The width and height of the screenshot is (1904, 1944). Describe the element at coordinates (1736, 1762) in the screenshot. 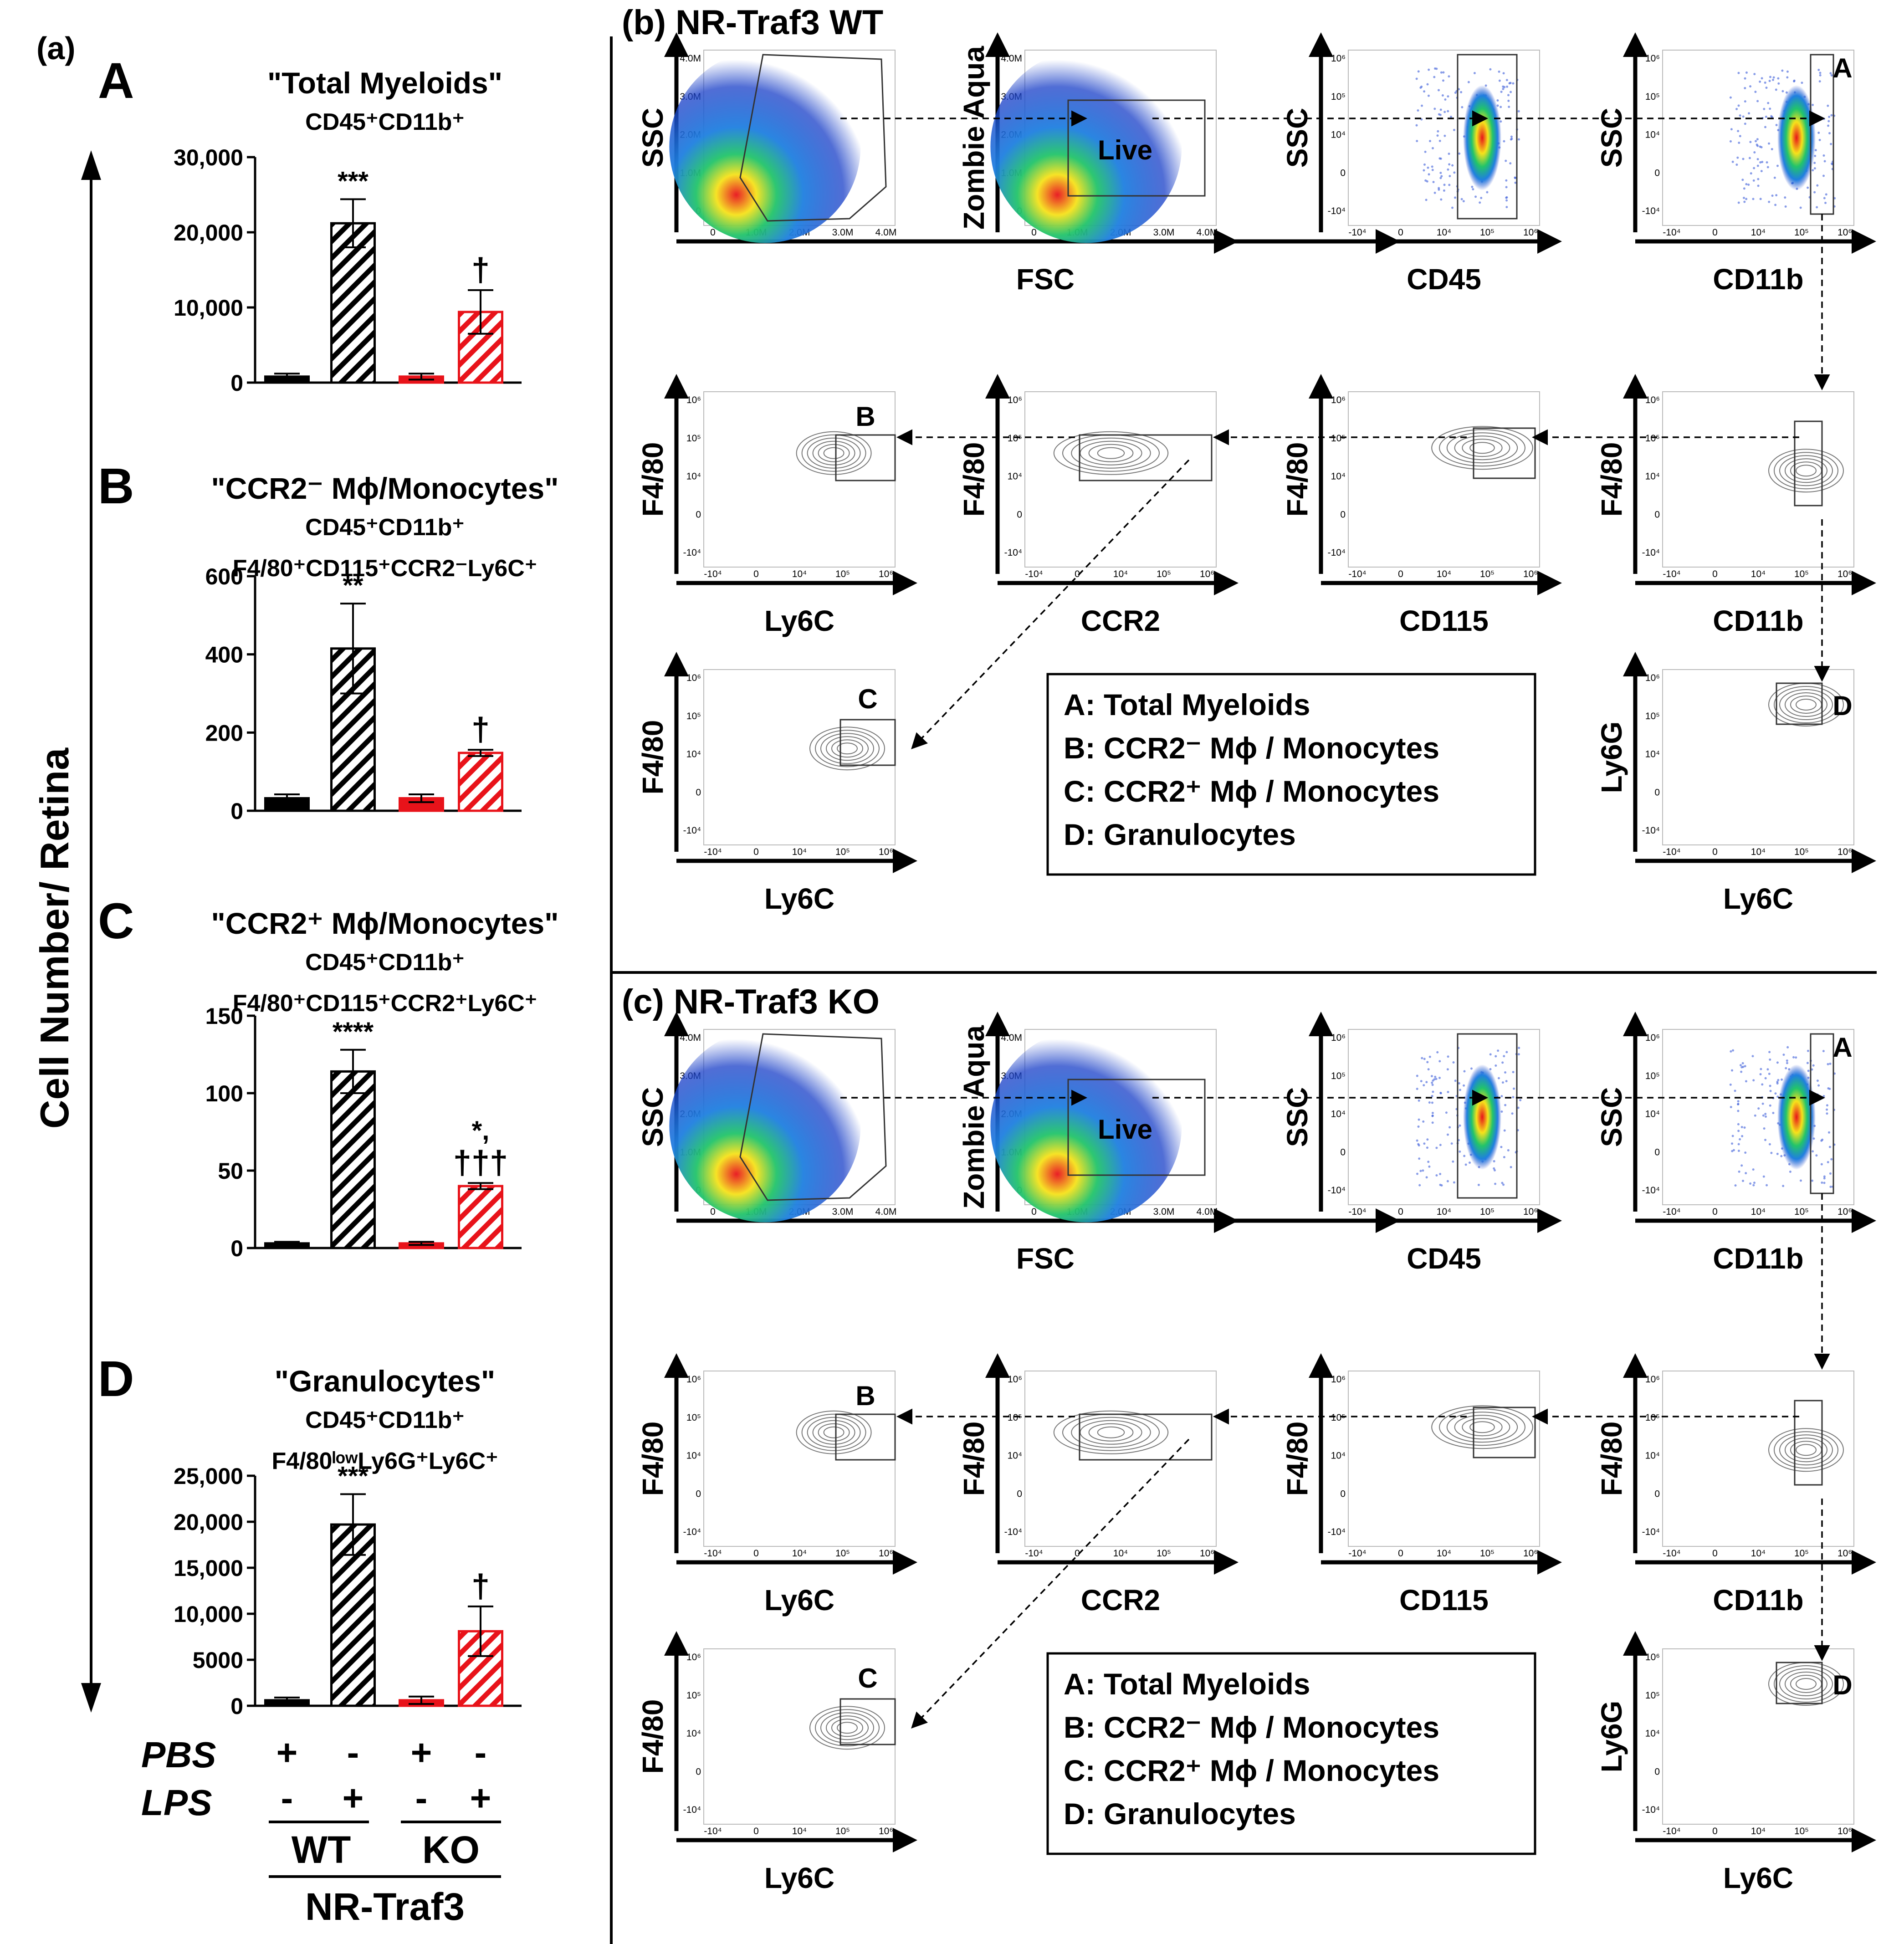

I see `flow-plot-ly6c: -10⁴ 0 10⁴ 10⁵ 10⁶ 10⁶ 10⁵ 10⁴ 0 -10⁴ Ly6G Ly6C D` at that location.